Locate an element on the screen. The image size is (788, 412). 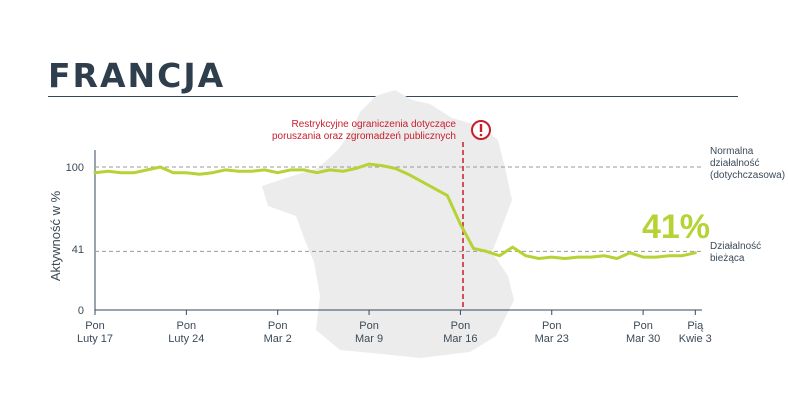
current-value-label: 41% is located at coordinates (676, 227).